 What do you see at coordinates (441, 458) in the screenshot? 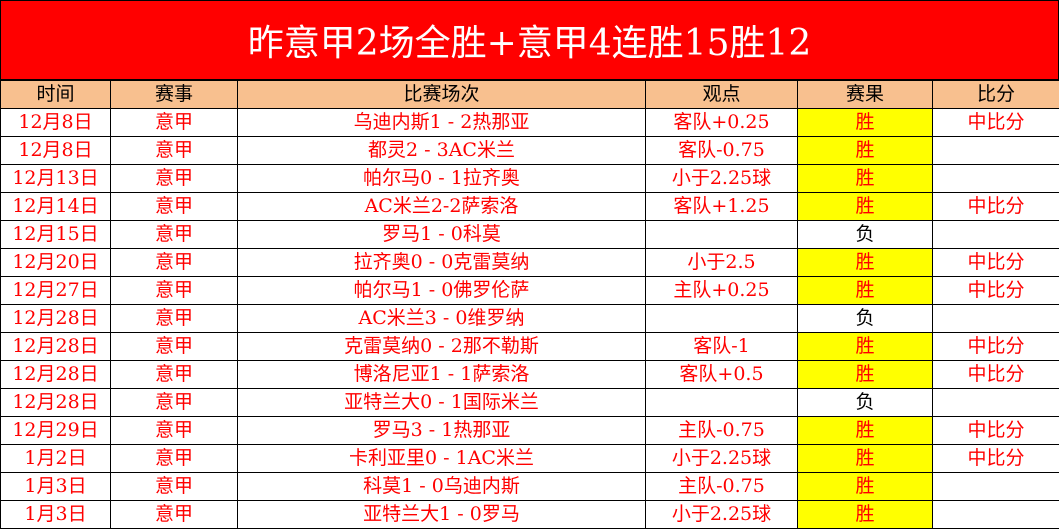
I see `cell-match: 卡利亚里0 - 1AC米兰` at bounding box center [441, 458].